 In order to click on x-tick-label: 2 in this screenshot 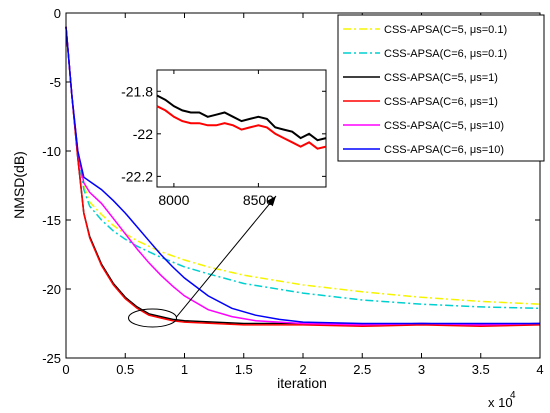, I will do `click(302, 369)`.